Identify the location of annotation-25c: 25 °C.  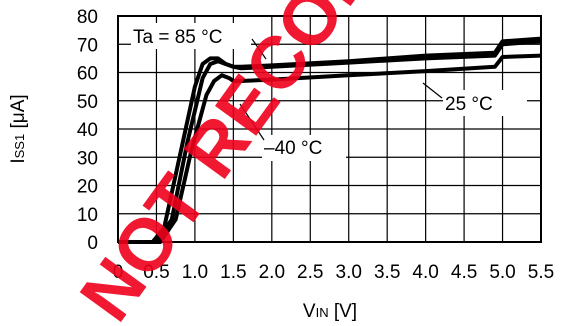
(474, 99).